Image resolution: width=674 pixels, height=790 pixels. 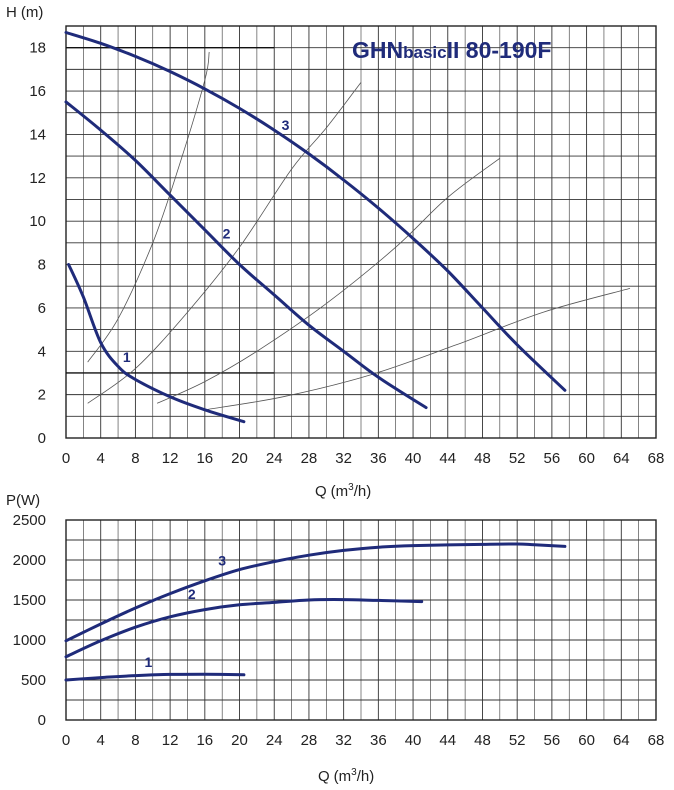 I want to click on head-y-tick-label: 4, so click(x=42, y=351).